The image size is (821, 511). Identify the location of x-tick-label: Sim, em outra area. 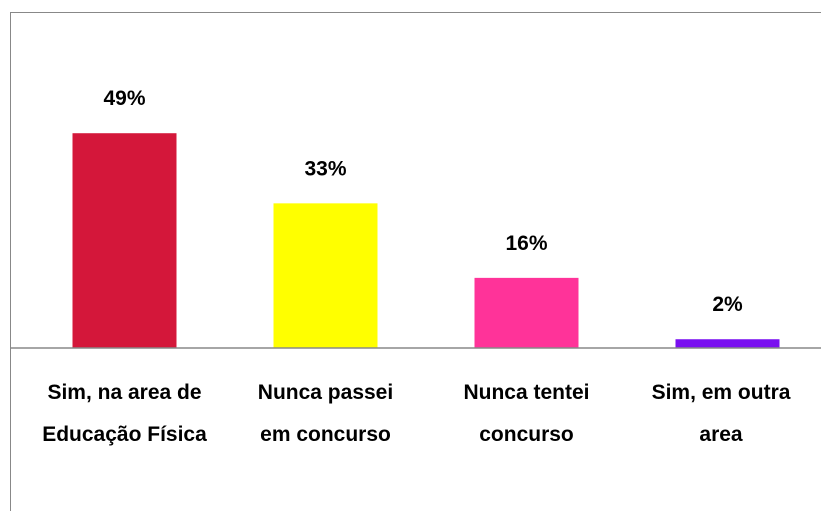
(721, 413).